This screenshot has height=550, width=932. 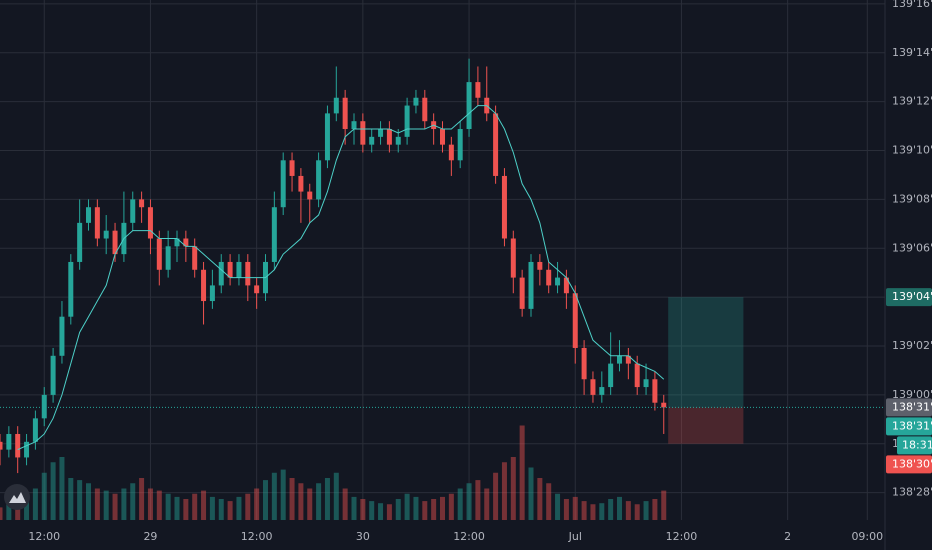 I want to click on price-badge-label: 138'30'0, so click(x=912, y=463).